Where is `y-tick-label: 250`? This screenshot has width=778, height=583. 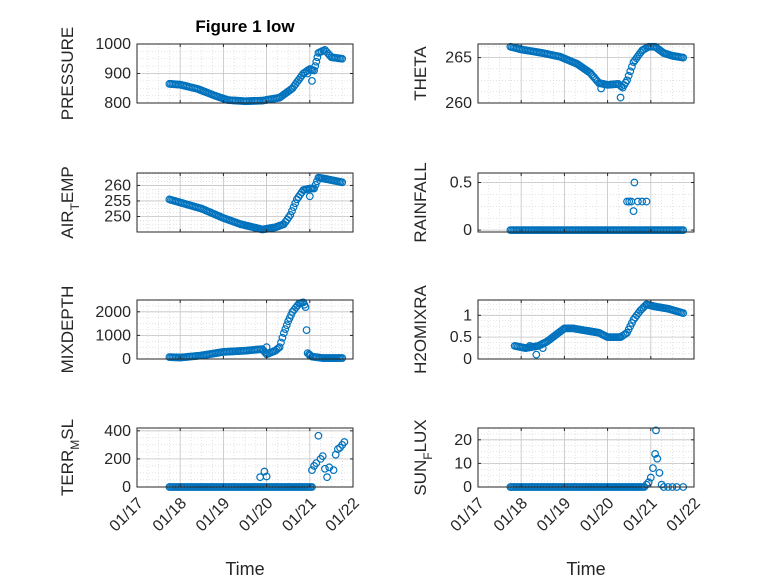
y-tick-label: 250 is located at coordinates (117, 216).